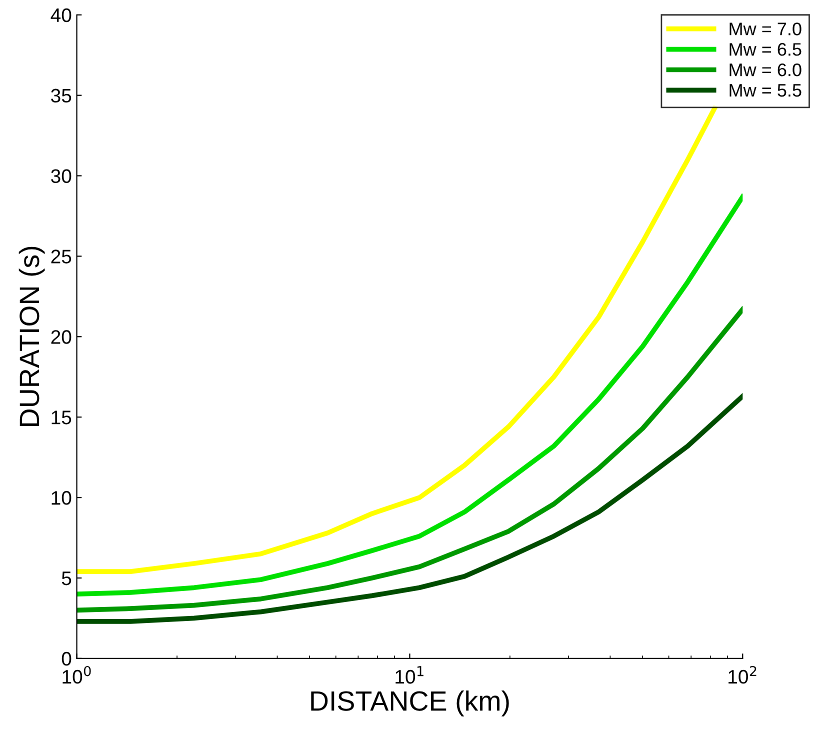  Describe the element at coordinates (766, 90) in the screenshot. I see `legend-label: Mw = 5.5` at that location.